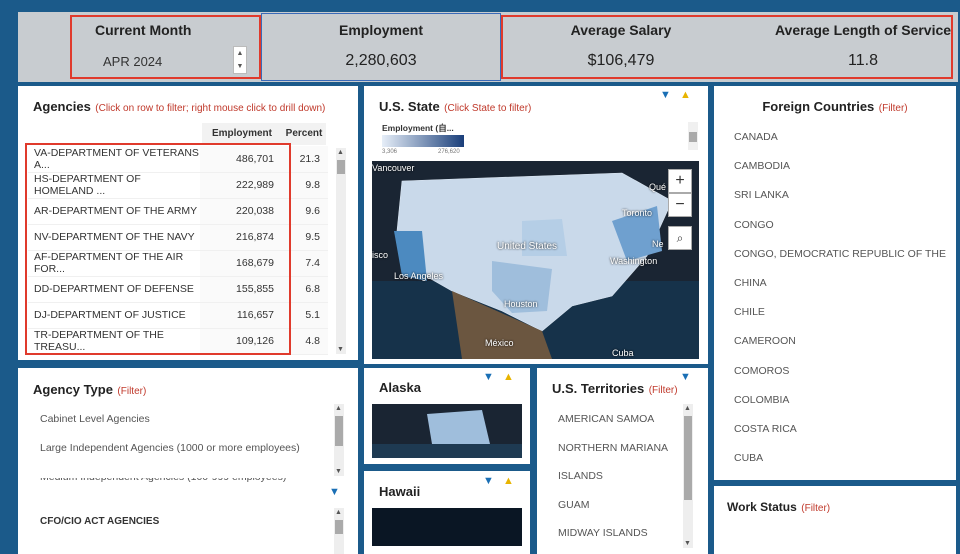  I want to click on list-item: COLOMBIA, so click(762, 399).